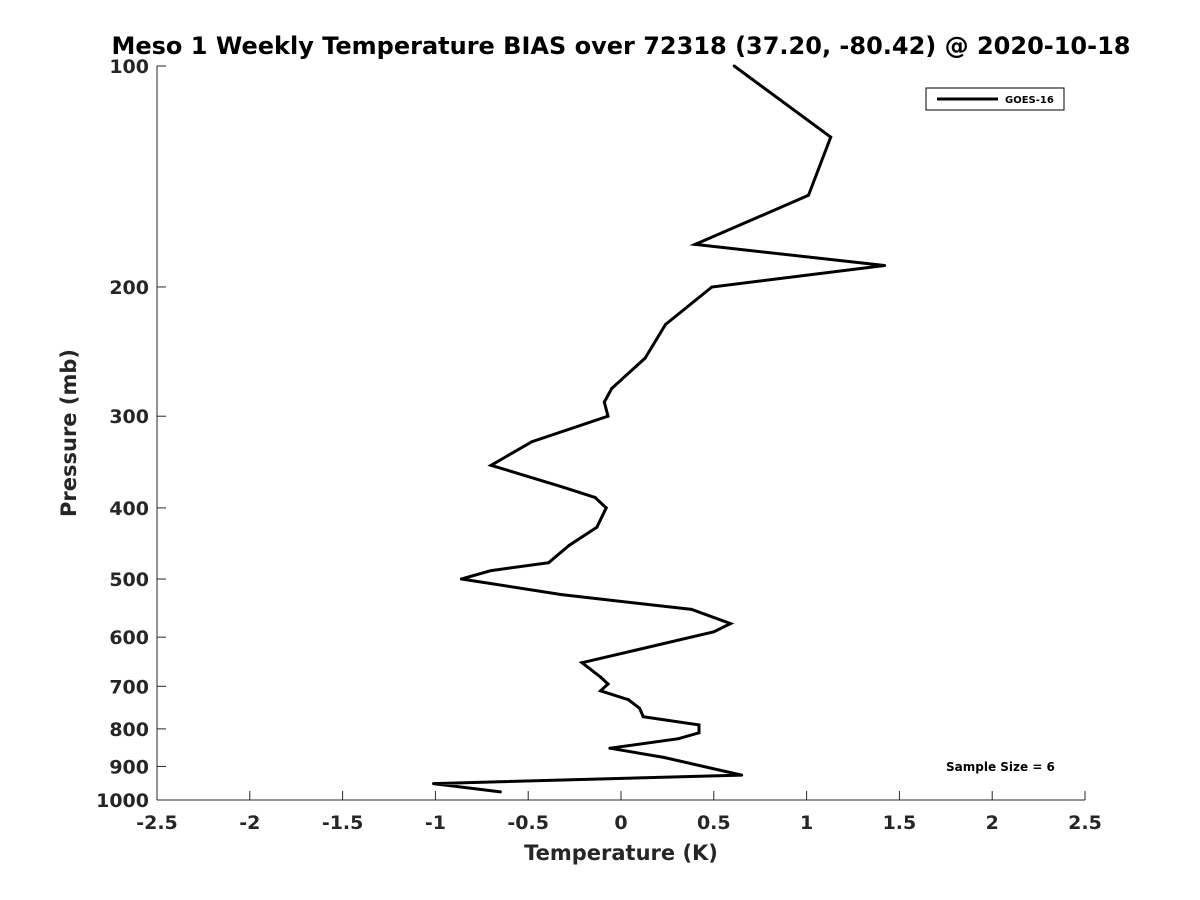 This screenshot has width=1200, height=900. What do you see at coordinates (1000, 767) in the screenshot?
I see `sample-size-annotation: Sample Size = 6` at bounding box center [1000, 767].